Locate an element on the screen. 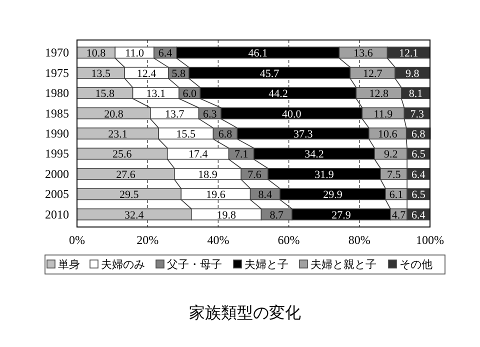  data-label: 6.3 is located at coordinates (210, 114).